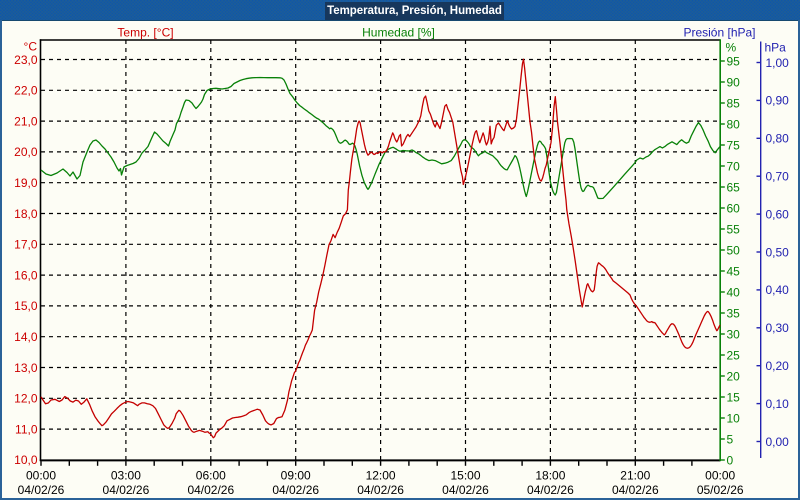  I want to click on svg-text: 20, so click(734, 376).